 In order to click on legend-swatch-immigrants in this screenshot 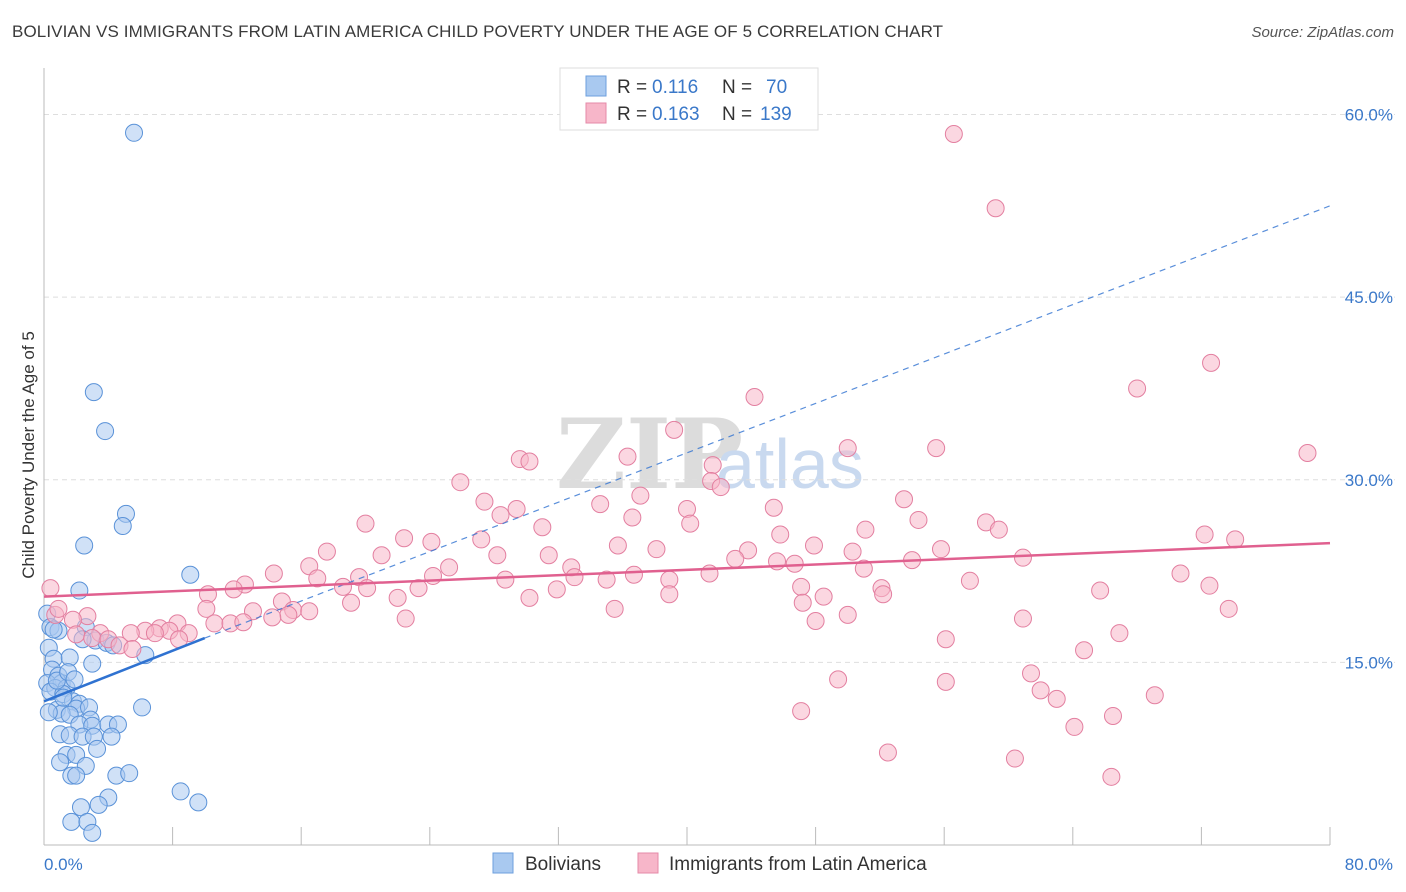, I will do `click(596, 113)`.